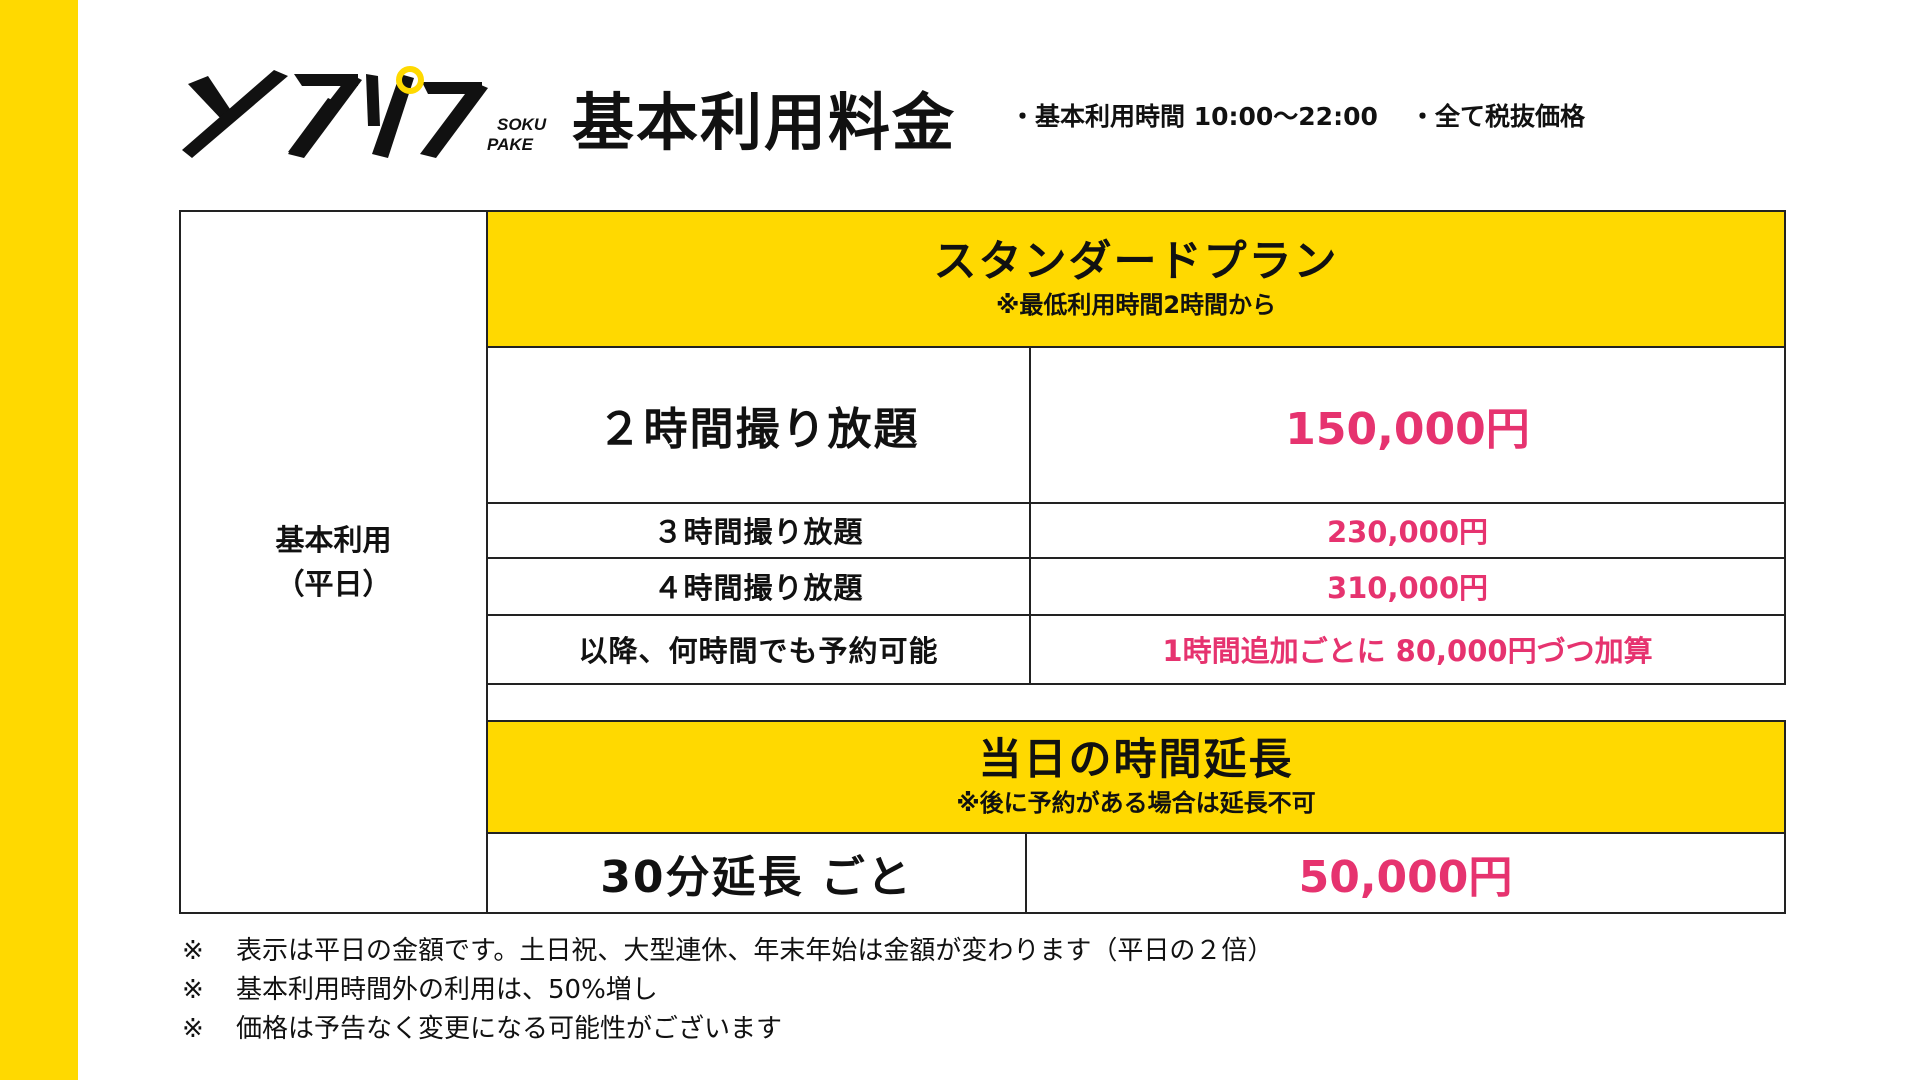  What do you see at coordinates (758, 588) in the screenshot?
I see `plan-row-label: ４時間撮り放題` at bounding box center [758, 588].